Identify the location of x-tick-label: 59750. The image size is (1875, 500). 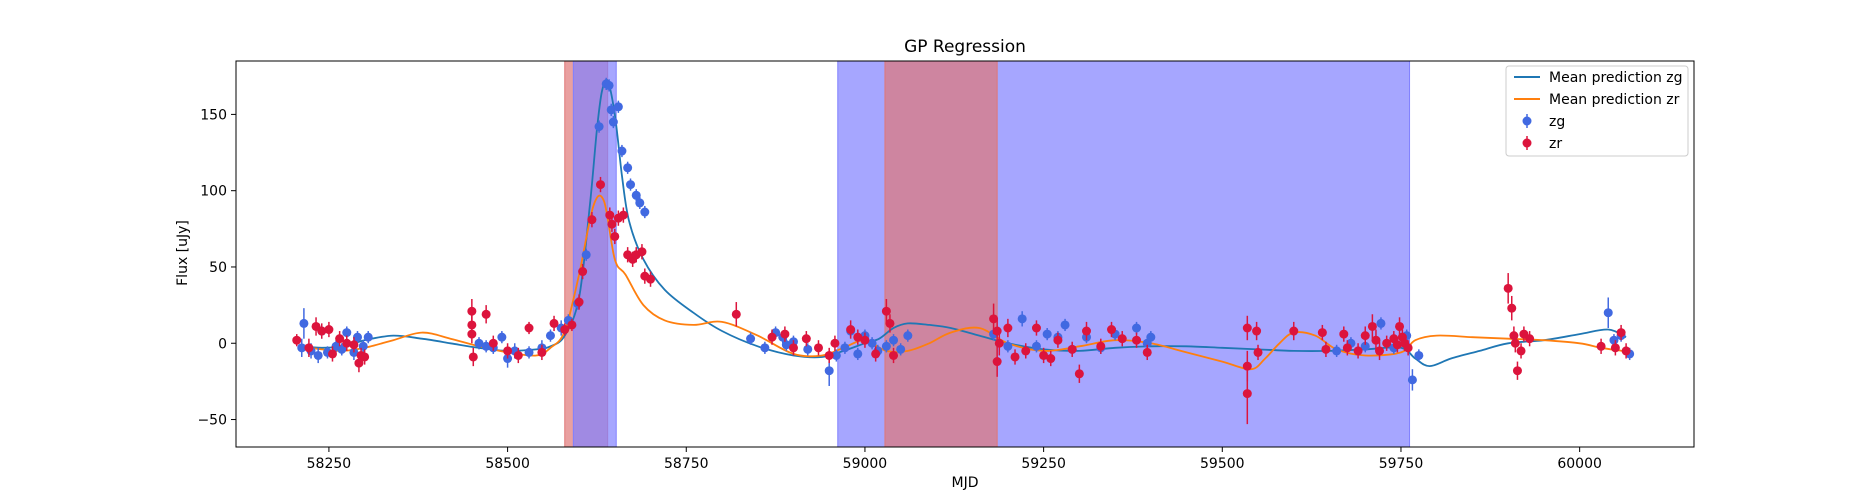
(1401, 464).